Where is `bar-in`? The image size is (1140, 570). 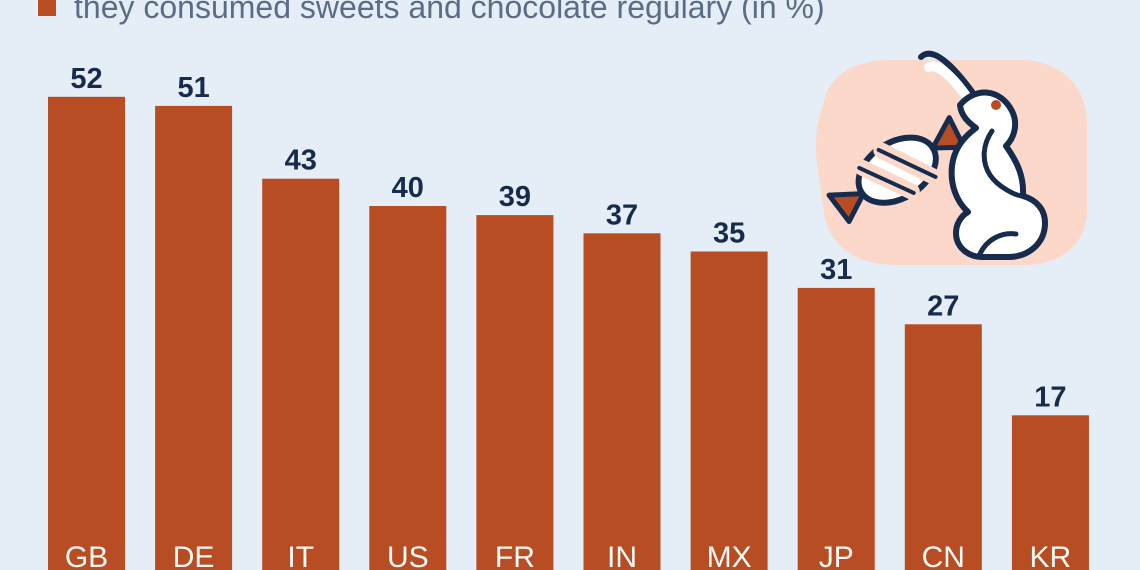 bar-in is located at coordinates (622, 401).